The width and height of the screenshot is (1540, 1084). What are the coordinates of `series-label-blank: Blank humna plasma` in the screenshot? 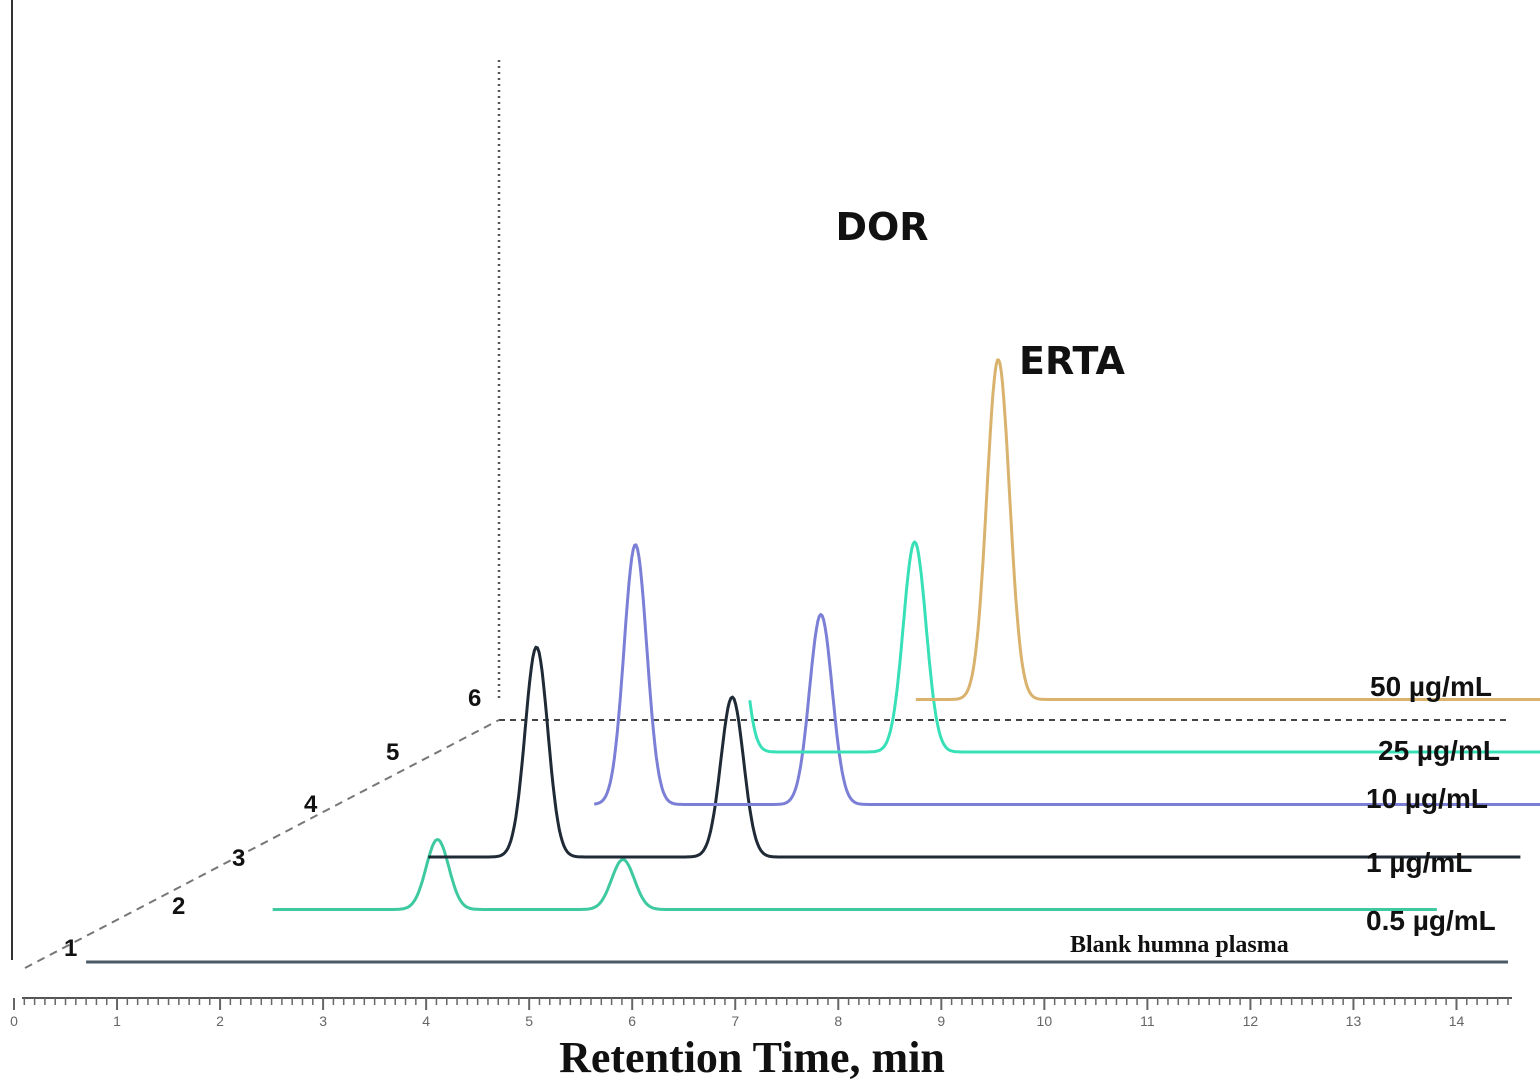 It's located at (1179, 945).